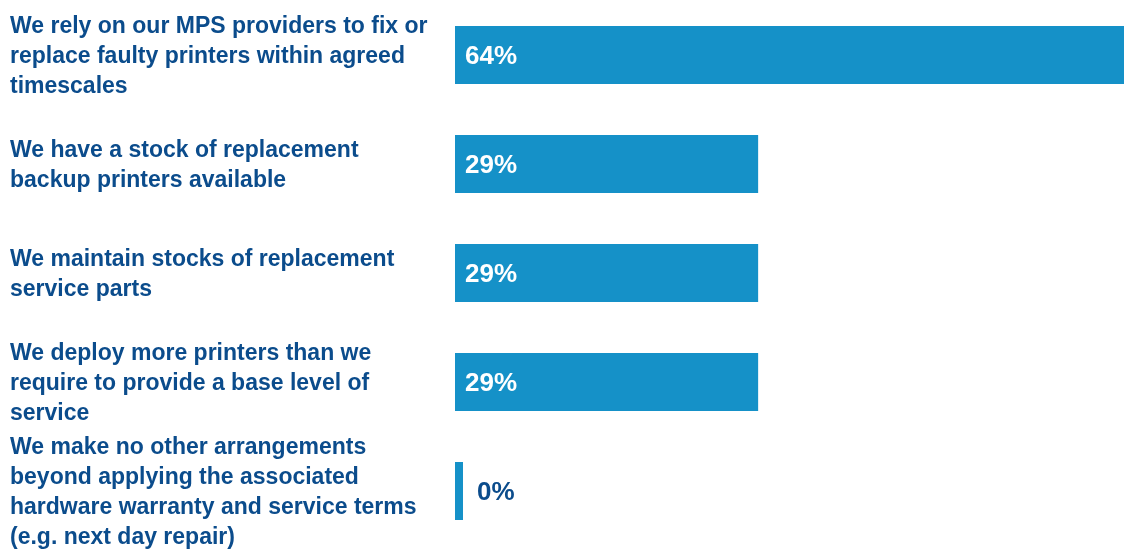 This screenshot has width=1124, height=559. What do you see at coordinates (191, 382) in the screenshot?
I see `y-tick-label: We deploy more printers than we require to provide a base level of service` at bounding box center [191, 382].